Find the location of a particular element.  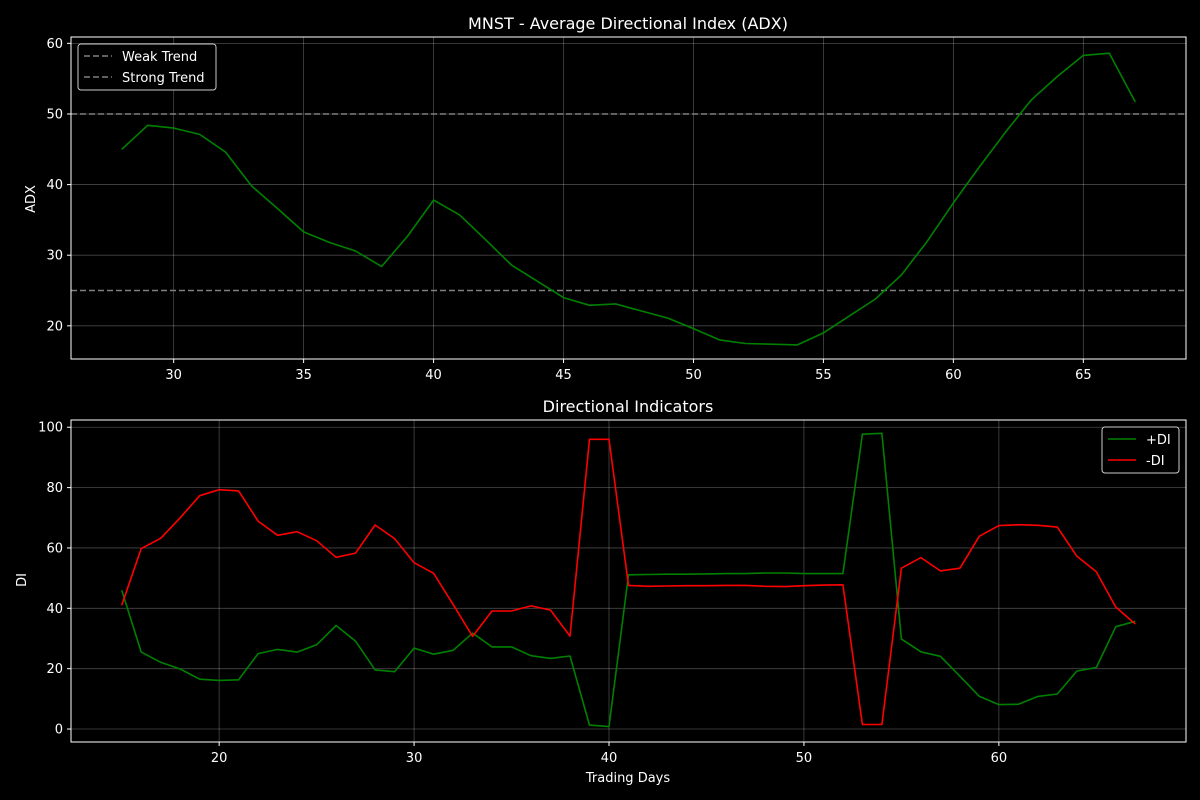

adx-x-tick-label: 50 is located at coordinates (693, 375).